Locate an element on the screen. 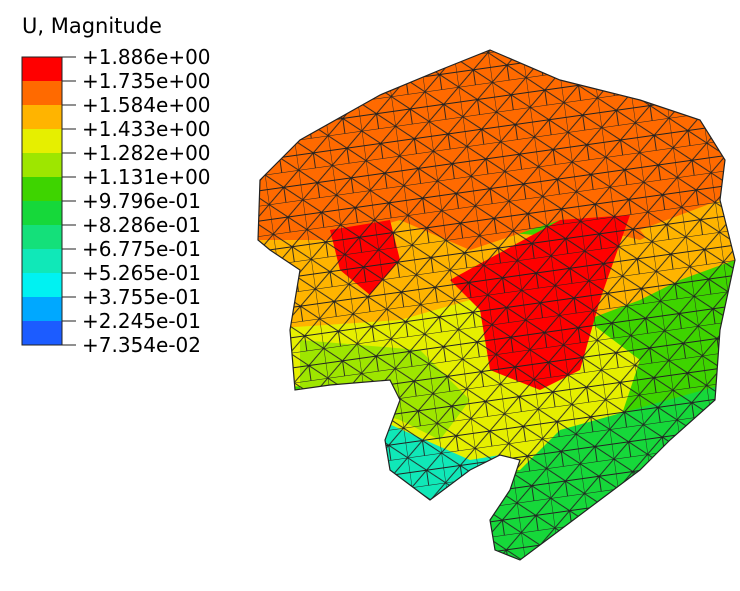 Image resolution: width=740 pixels, height=591 pixels. legend-level: +9.796e-01 is located at coordinates (141, 201).